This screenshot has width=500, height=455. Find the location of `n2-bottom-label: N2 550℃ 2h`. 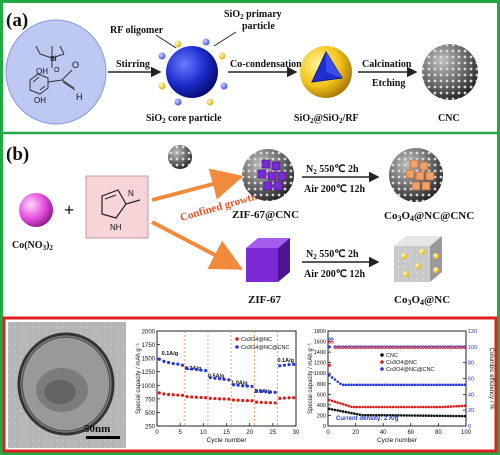

n2-bottom-label: N2 550℃ 2h is located at coordinates (332, 255).